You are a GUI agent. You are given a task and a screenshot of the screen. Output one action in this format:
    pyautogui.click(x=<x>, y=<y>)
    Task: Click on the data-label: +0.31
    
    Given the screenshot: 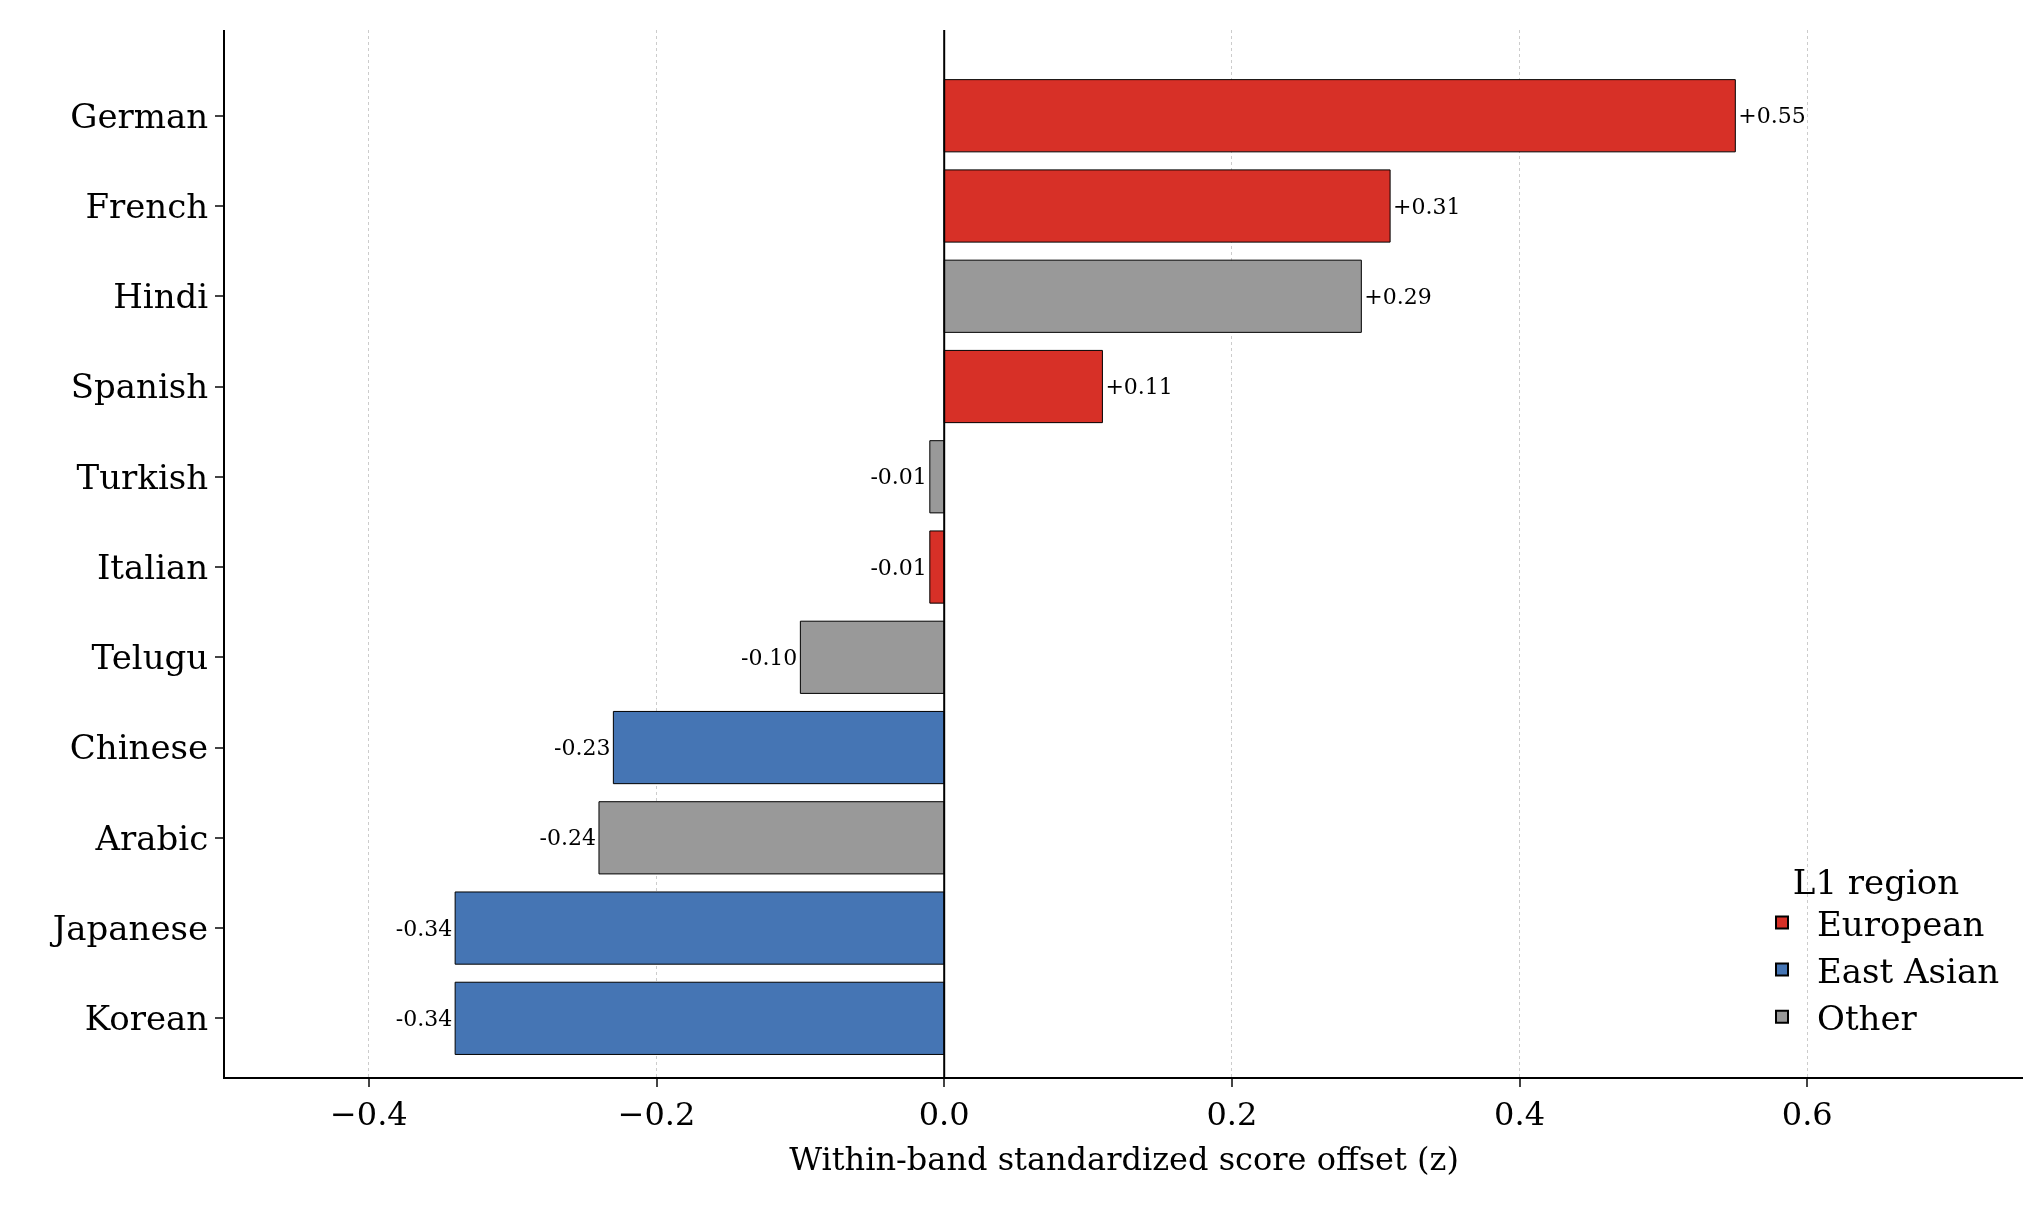 What is the action you would take?
    pyautogui.click(x=1427, y=206)
    